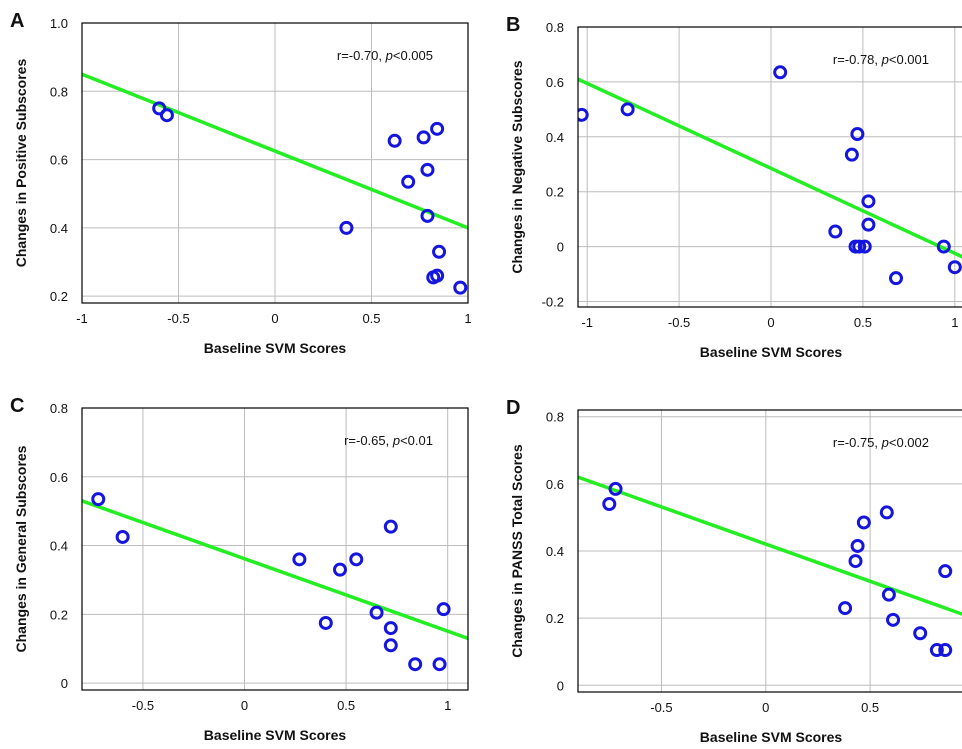 The width and height of the screenshot is (962, 749). I want to click on panel-letter: B, so click(513, 25).